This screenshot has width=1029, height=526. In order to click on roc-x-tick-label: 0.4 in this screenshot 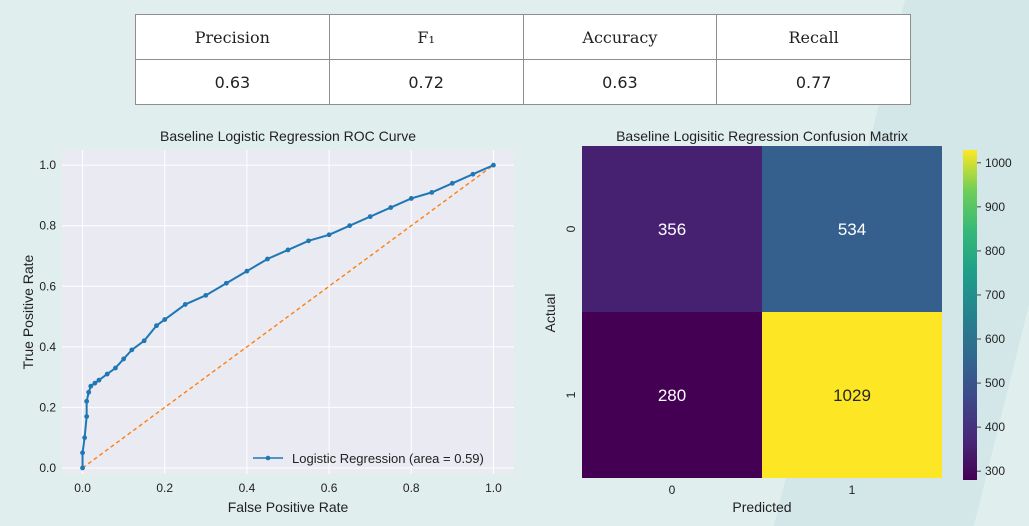, I will do `click(247, 488)`.